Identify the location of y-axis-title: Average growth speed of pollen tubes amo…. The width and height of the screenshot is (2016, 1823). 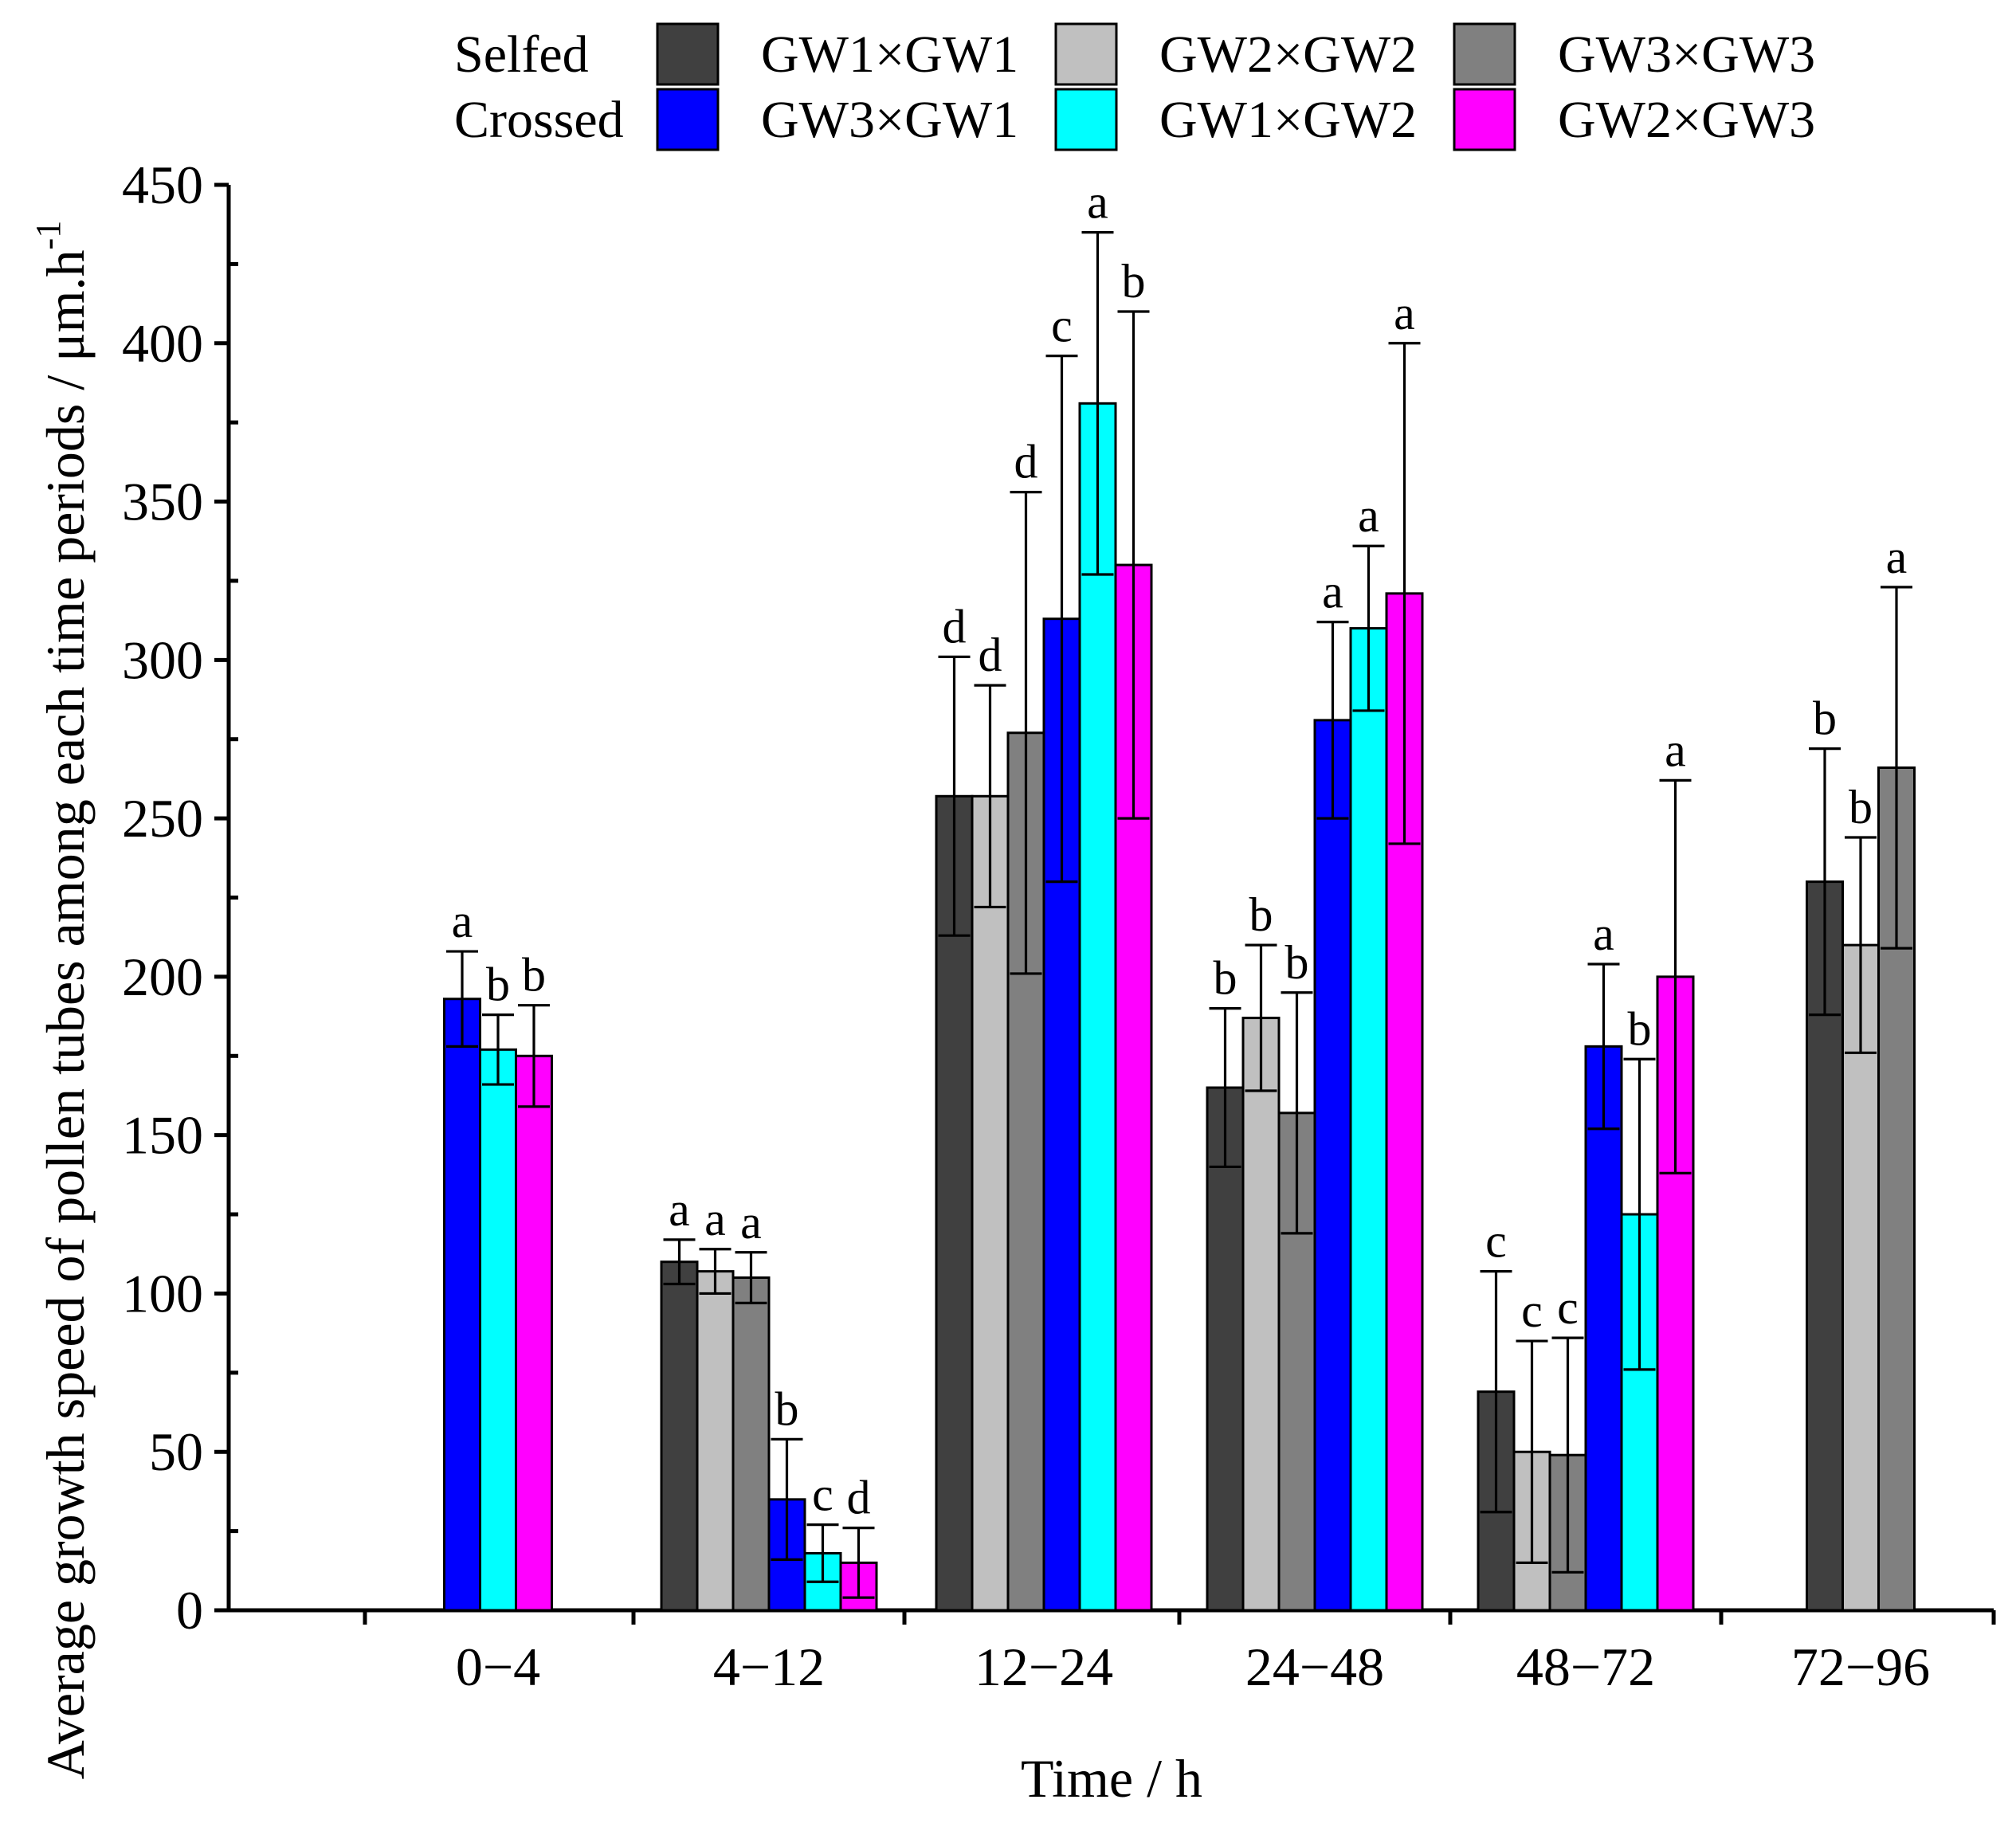
(62, 1000).